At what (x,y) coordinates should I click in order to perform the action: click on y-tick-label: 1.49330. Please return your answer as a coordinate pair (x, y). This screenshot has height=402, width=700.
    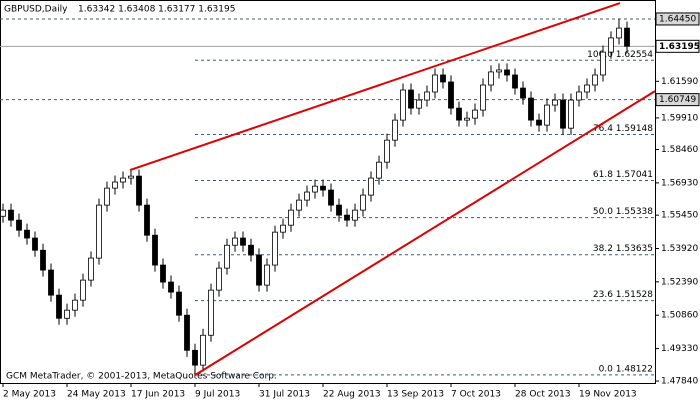
    Looking at the image, I should click on (679, 349).